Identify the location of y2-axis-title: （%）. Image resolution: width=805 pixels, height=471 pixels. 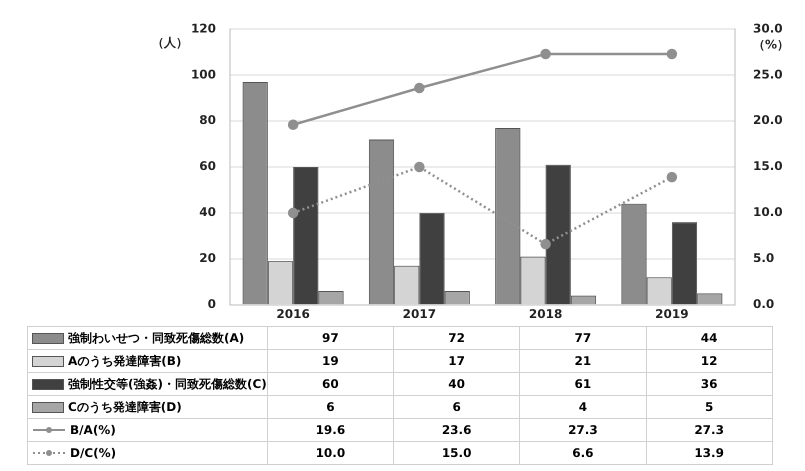
(771, 44).